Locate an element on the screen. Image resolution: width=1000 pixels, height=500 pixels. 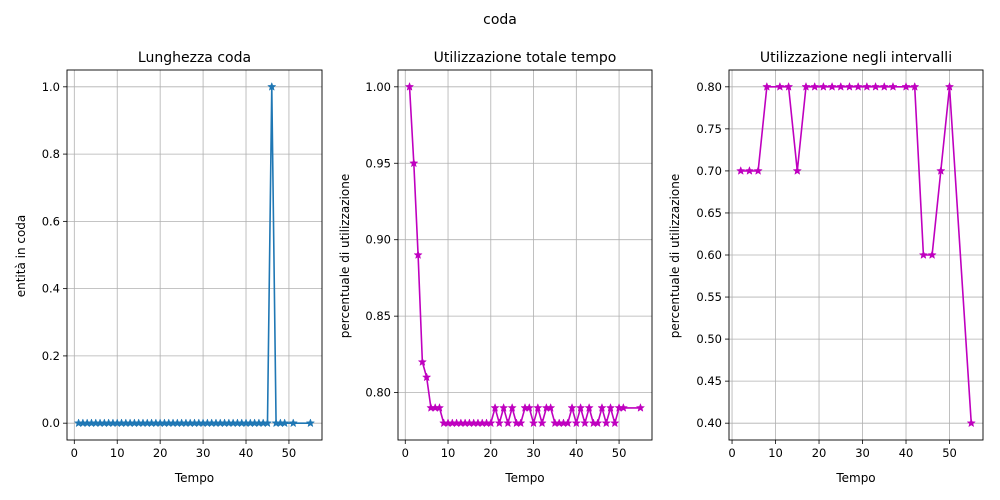
y-tick-label: 0.95 is located at coordinates (378, 163).